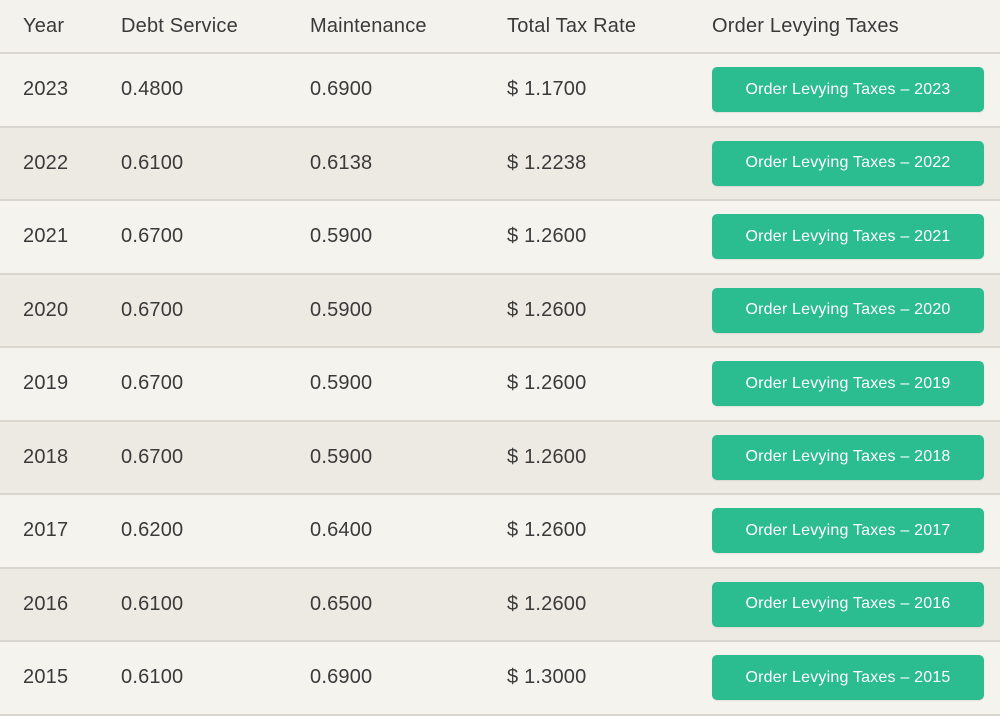 The height and width of the screenshot is (716, 1000). I want to click on column-header-order-levying-taxes: Order Levying Taxes, so click(805, 25).